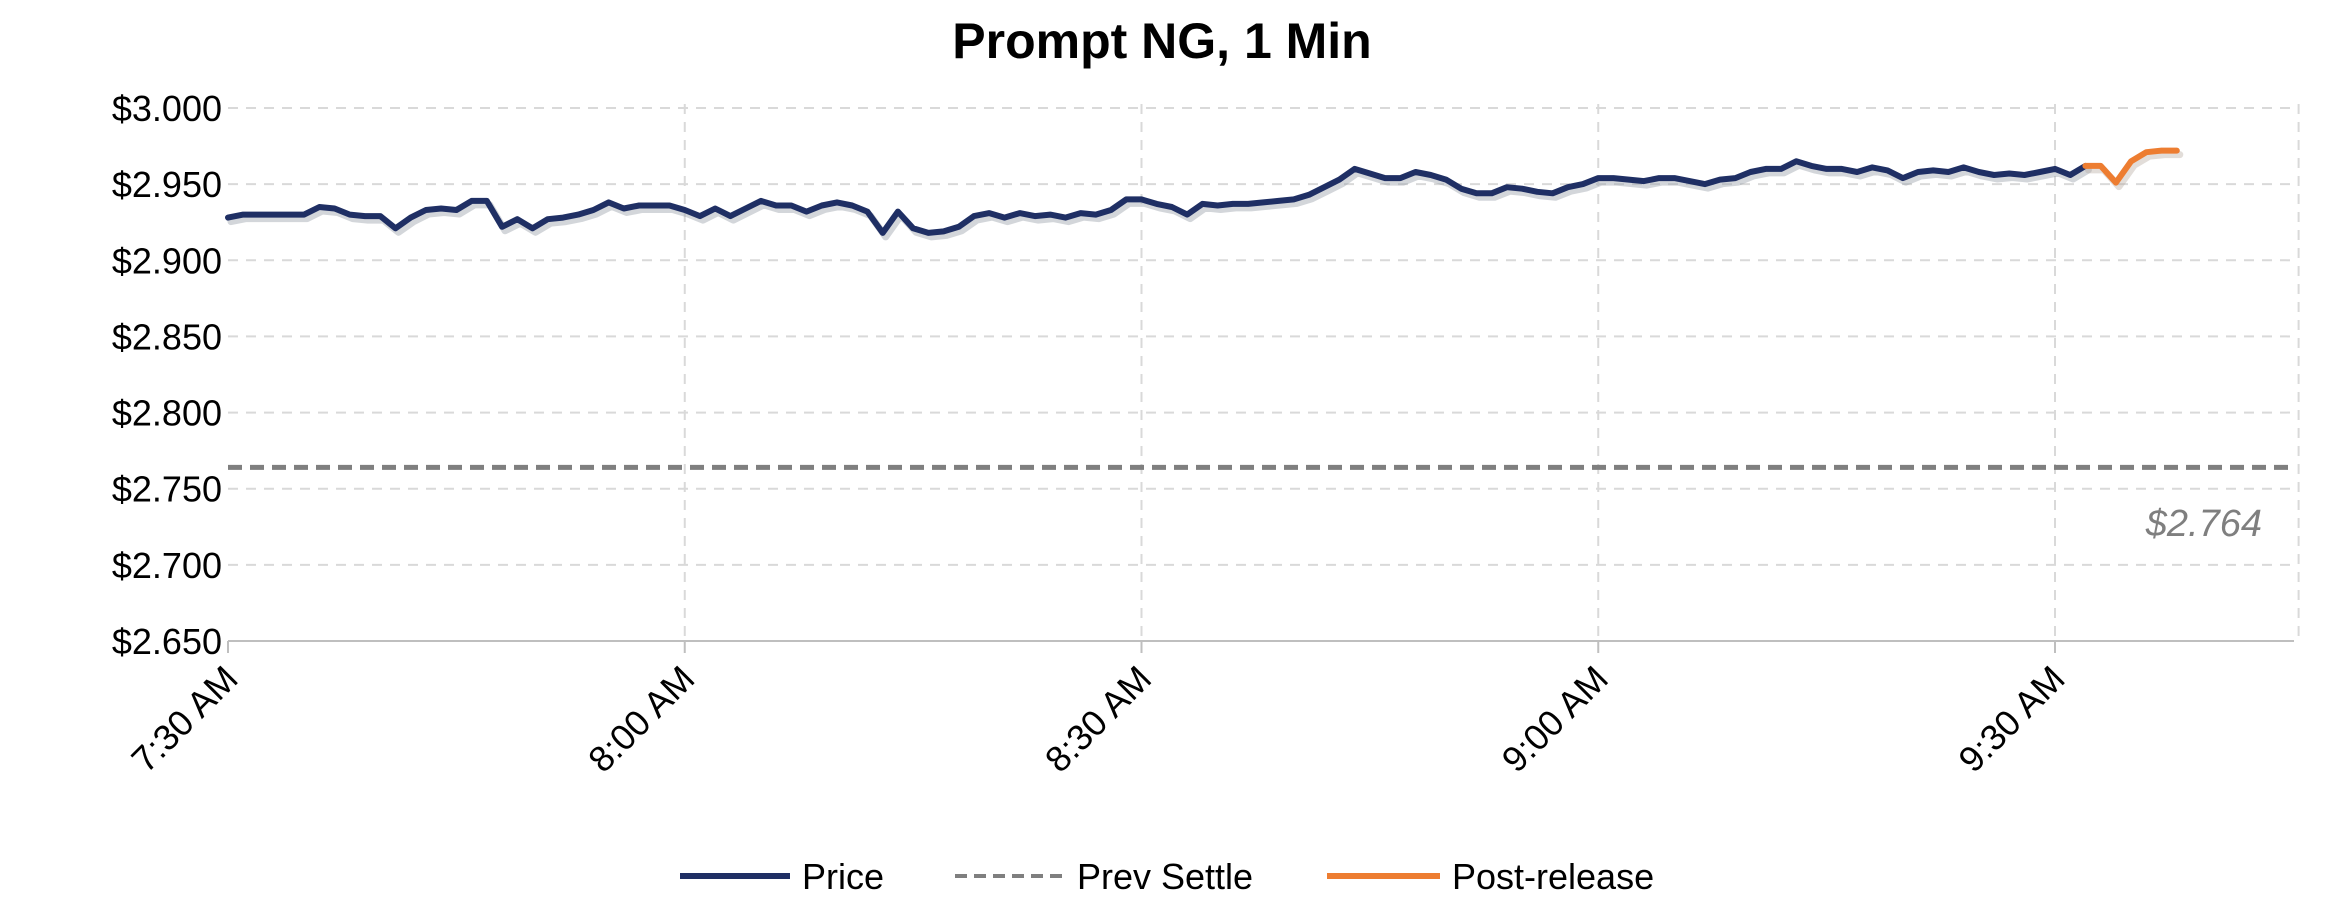  I want to click on x-axis-tick-labels: 7:30 AM 8:00 AM 8:30 AM 9:00 AM 9:30 AM, so click(1097, 719).